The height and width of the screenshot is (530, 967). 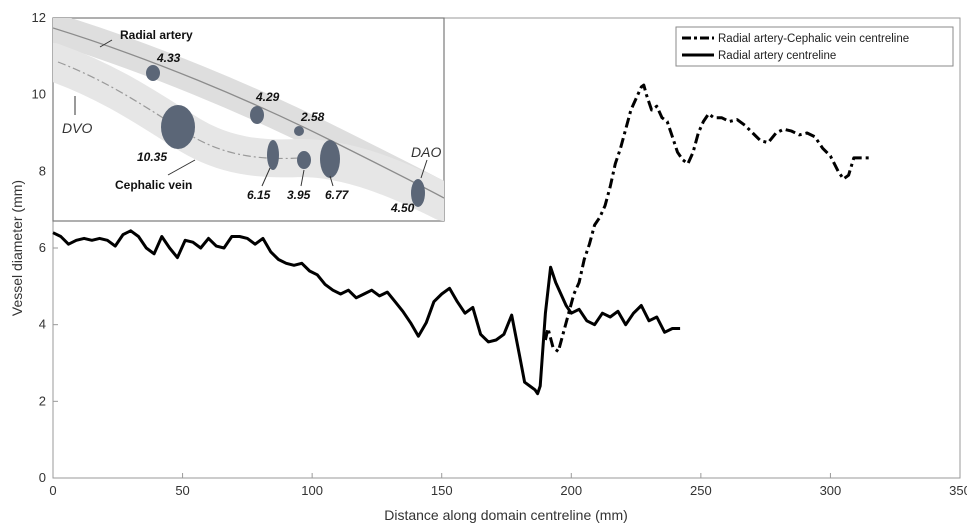 I want to click on y-tick-label-4: 8, so click(x=42, y=170).